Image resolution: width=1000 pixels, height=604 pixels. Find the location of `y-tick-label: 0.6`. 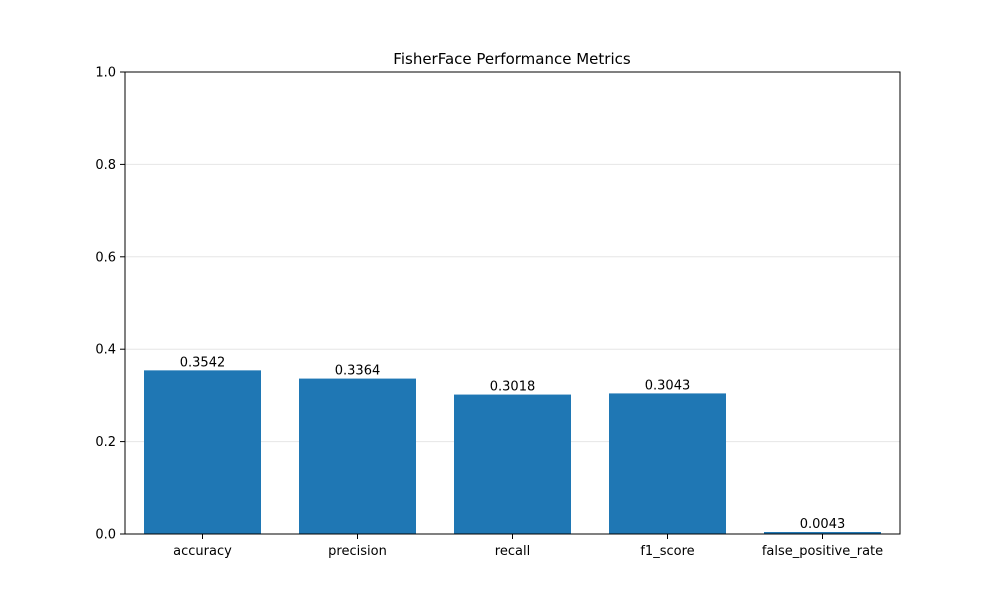

y-tick-label: 0.6 is located at coordinates (105, 257).